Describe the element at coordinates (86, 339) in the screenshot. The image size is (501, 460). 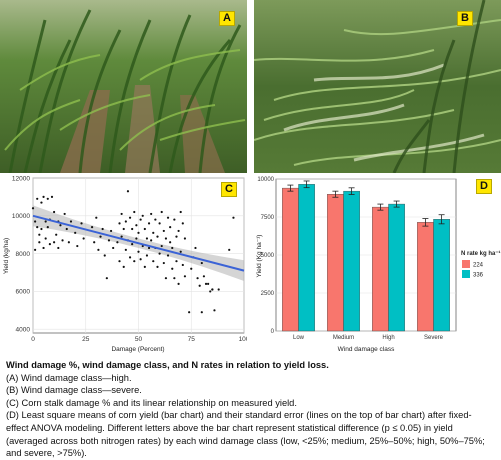
I see `x-tick-label: 25` at that location.